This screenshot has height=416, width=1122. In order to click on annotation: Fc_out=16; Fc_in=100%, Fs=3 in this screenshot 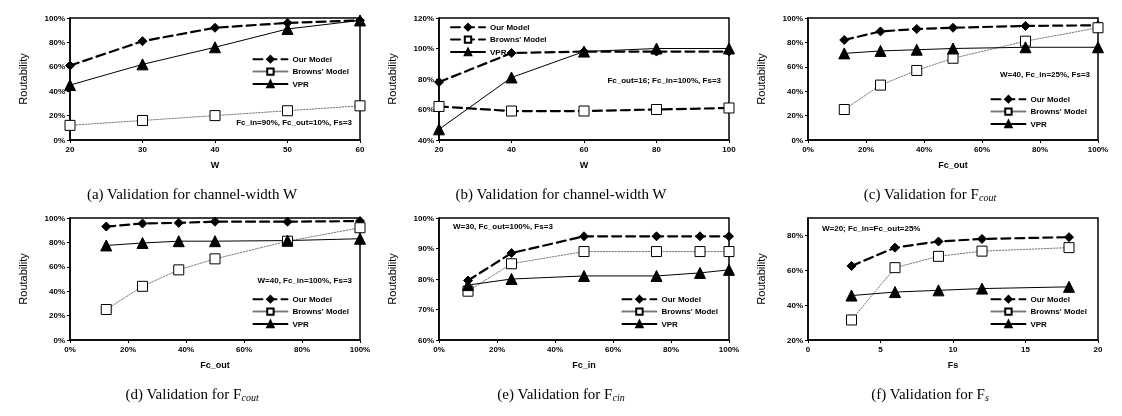, I will do `click(664, 80)`.